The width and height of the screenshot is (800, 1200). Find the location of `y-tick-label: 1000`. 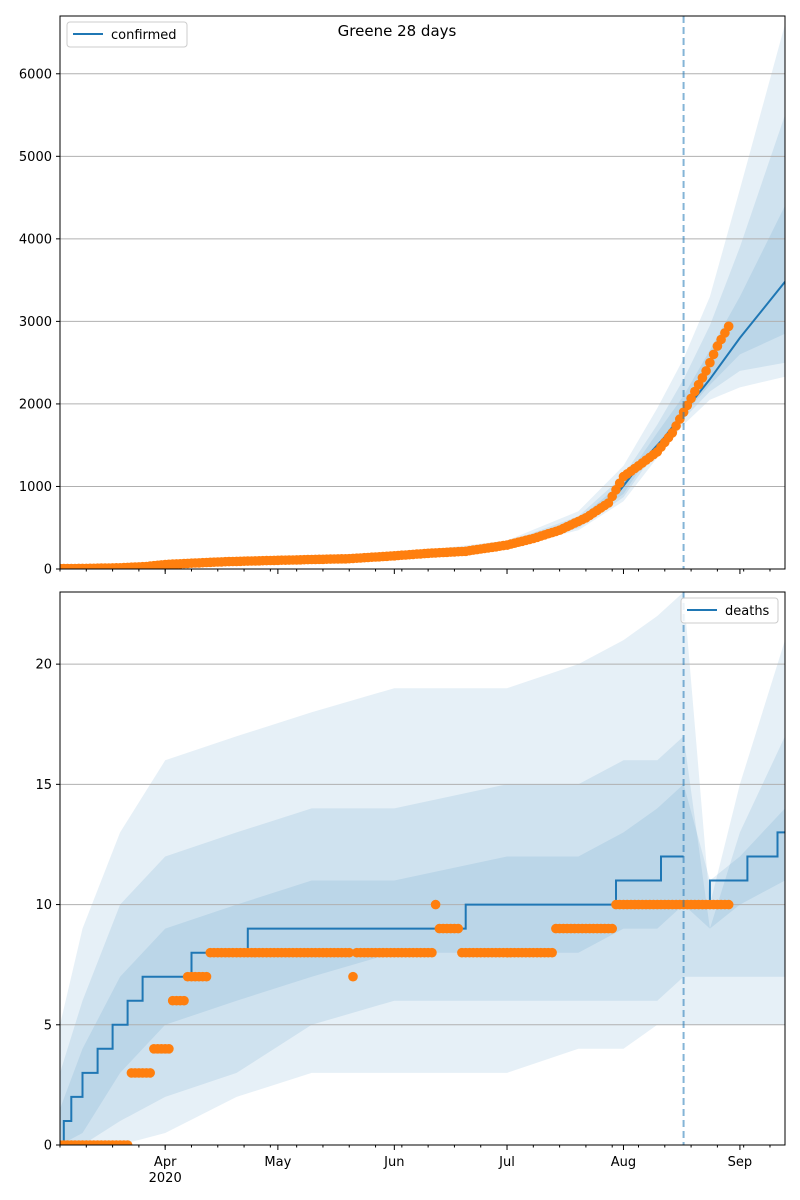

y-tick-label: 1000 is located at coordinates (35, 487).